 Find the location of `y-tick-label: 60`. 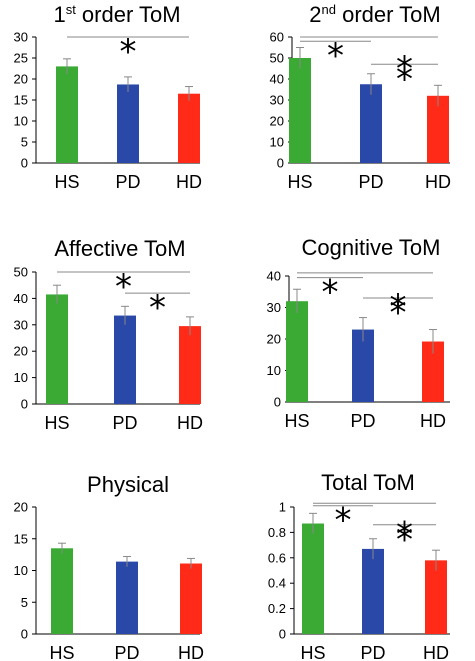

y-tick-label: 60 is located at coordinates (277, 37).